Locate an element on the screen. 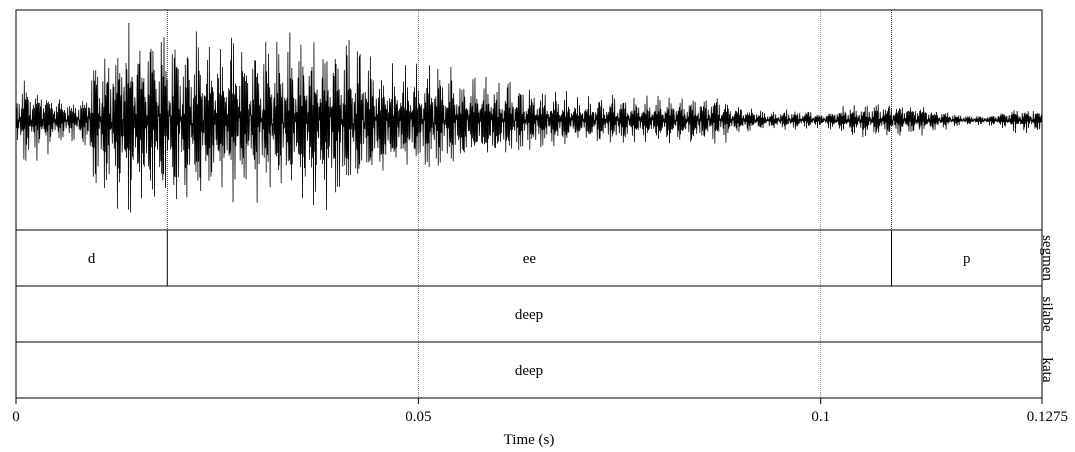  tier-name-label: silabe is located at coordinates (1047, 314).